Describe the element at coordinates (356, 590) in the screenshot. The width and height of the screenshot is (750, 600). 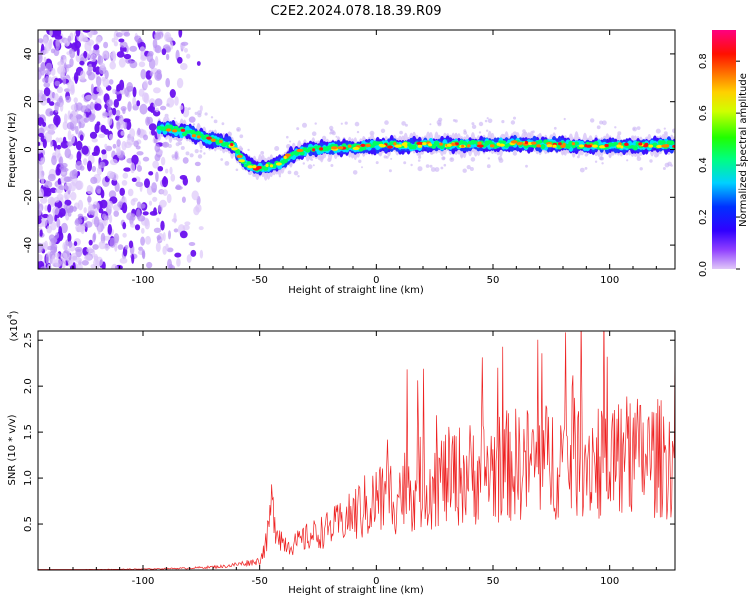
I see `snr-x-label: Height of straight line (km)` at that location.